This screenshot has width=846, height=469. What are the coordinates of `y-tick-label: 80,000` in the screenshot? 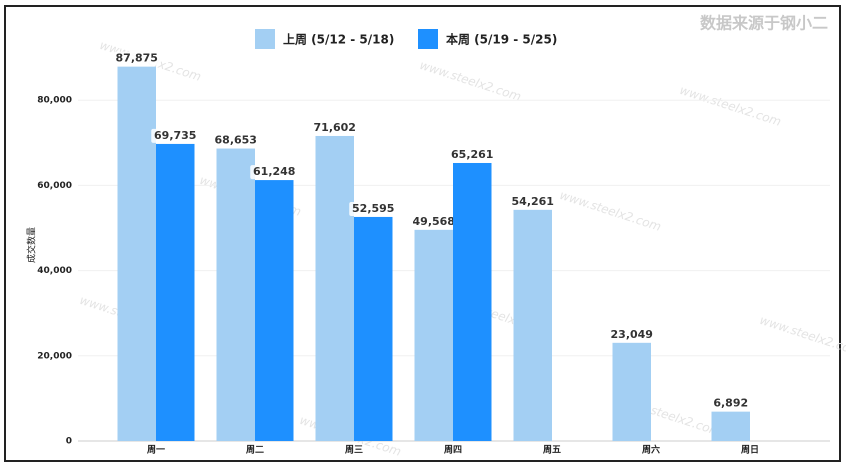 It's located at (54, 101).